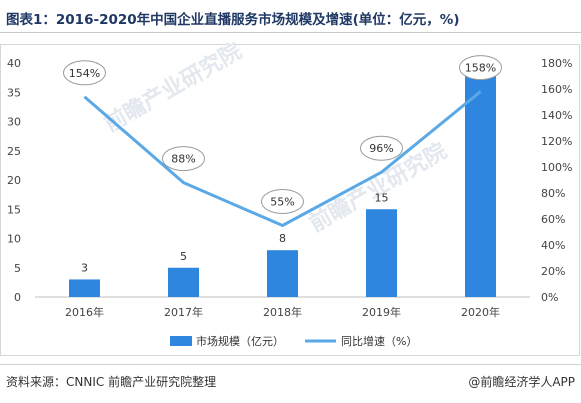 Image resolution: width=581 pixels, height=403 pixels. Describe the element at coordinates (17, 297) in the screenshot. I see `y-tick-label-left: 0` at that location.